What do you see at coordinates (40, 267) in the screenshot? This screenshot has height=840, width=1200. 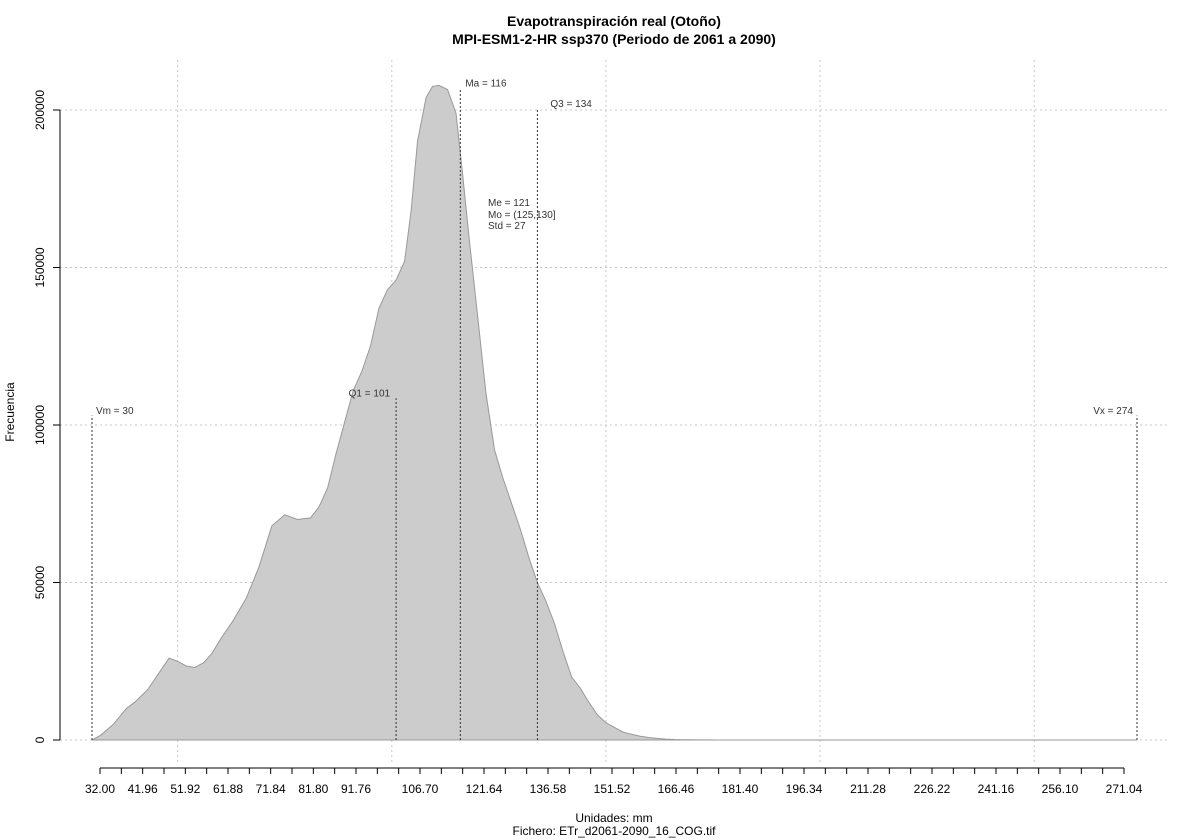 I see `y-tick-label: 150000` at bounding box center [40, 267].